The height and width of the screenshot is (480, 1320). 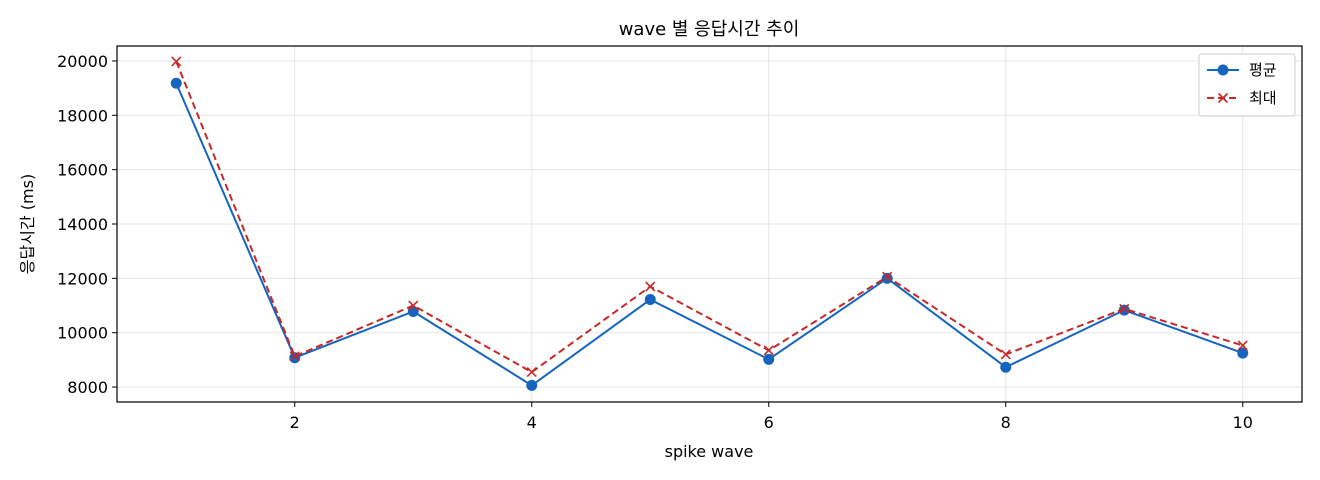 I want to click on y-tick-label: 10000, so click(x=82, y=333).